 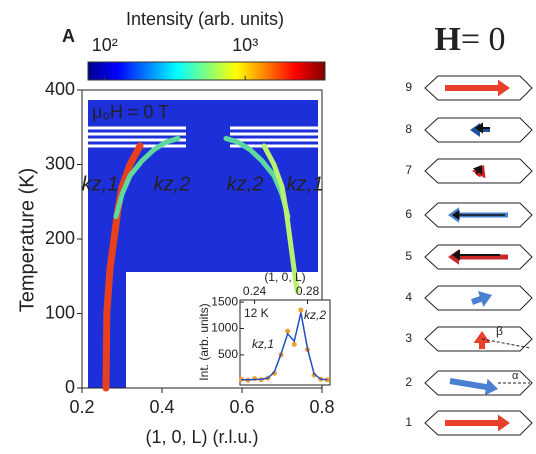 What do you see at coordinates (408, 256) in the screenshot?
I see `row-label: 5` at bounding box center [408, 256].